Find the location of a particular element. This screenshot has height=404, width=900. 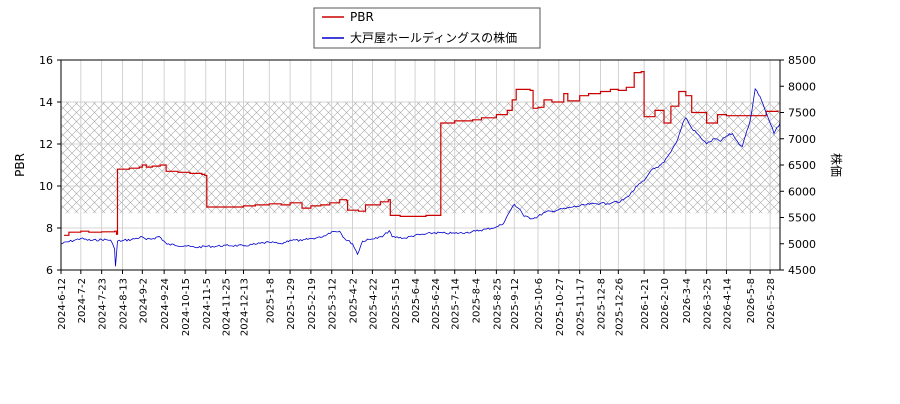

right-tick-label: 5500 is located at coordinates (802, 218).